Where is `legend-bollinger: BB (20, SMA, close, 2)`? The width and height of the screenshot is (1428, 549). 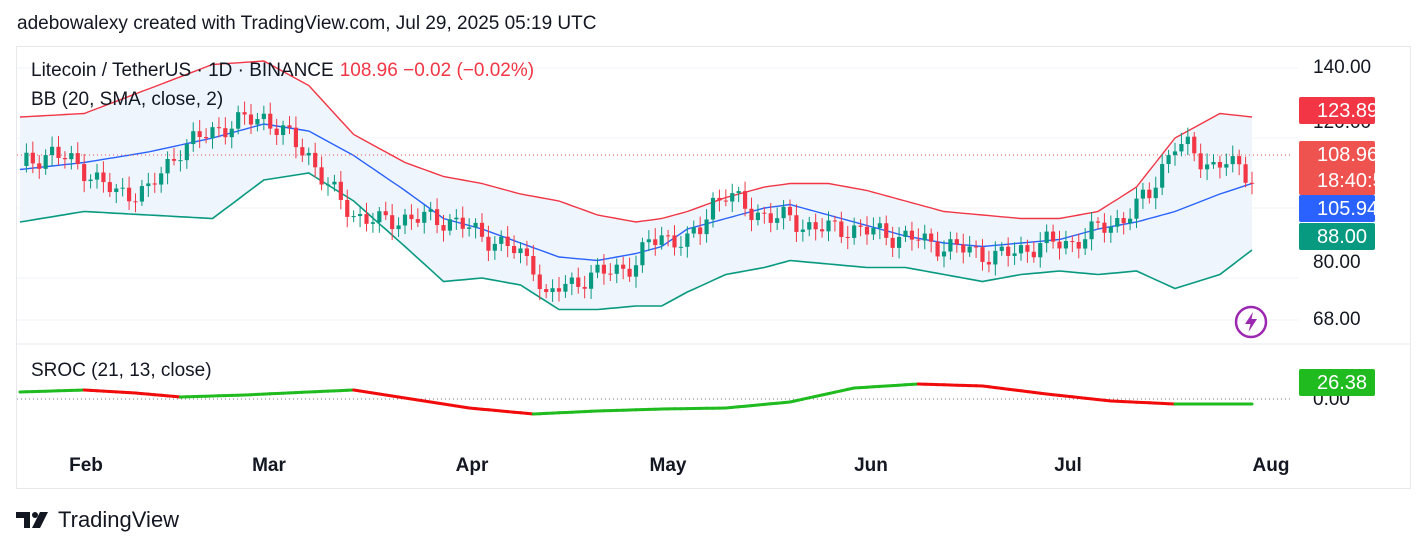 legend-bollinger: BB (20, SMA, close, 2) is located at coordinates (127, 99).